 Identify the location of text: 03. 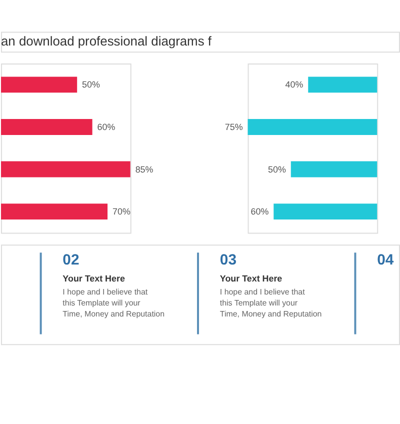
(228, 260).